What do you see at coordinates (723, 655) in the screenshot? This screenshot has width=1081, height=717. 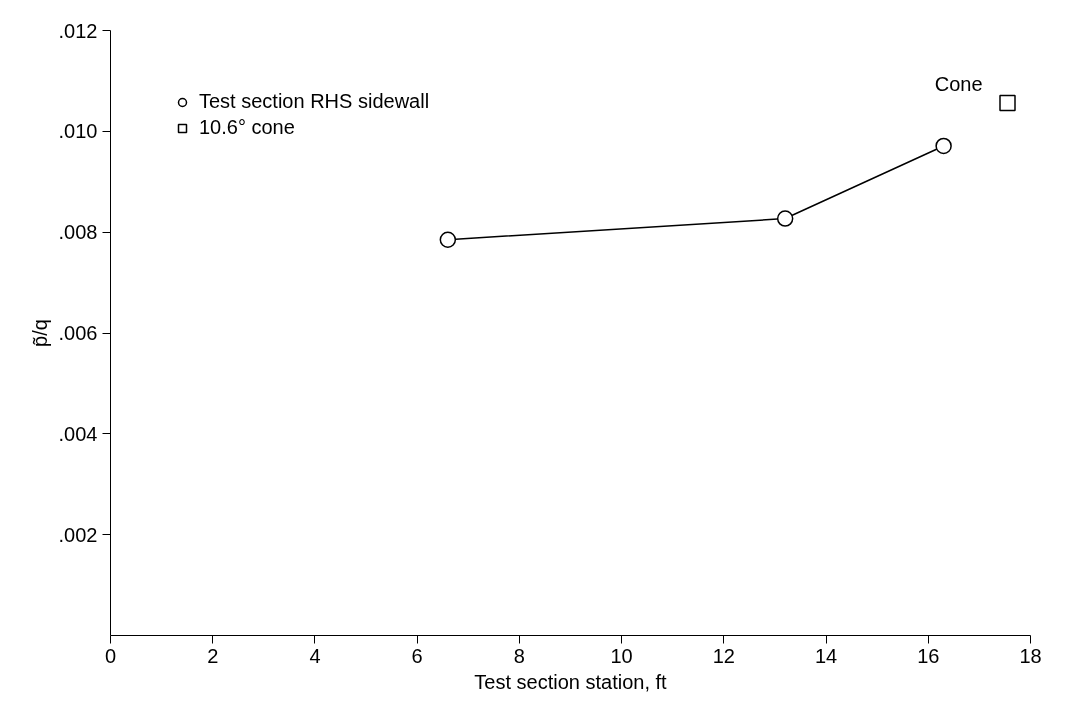 I see `x-tick-label: 12` at bounding box center [723, 655].